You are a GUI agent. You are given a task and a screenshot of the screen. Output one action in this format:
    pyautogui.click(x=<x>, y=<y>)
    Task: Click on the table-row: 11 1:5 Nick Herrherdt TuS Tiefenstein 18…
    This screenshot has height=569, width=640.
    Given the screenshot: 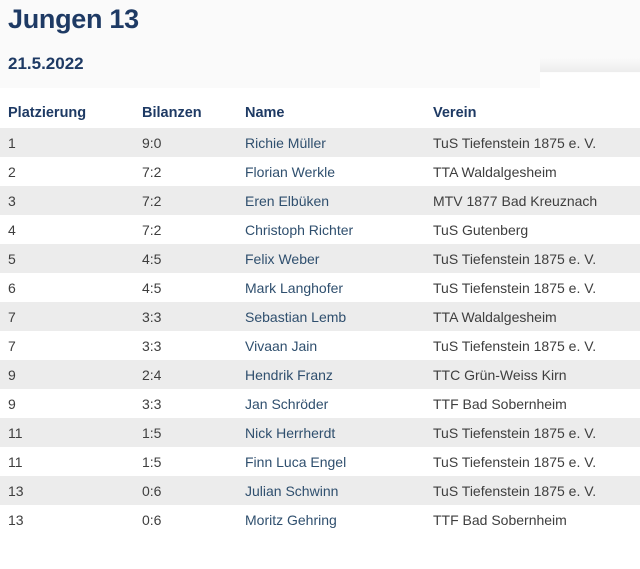 What is the action you would take?
    pyautogui.click(x=320, y=432)
    